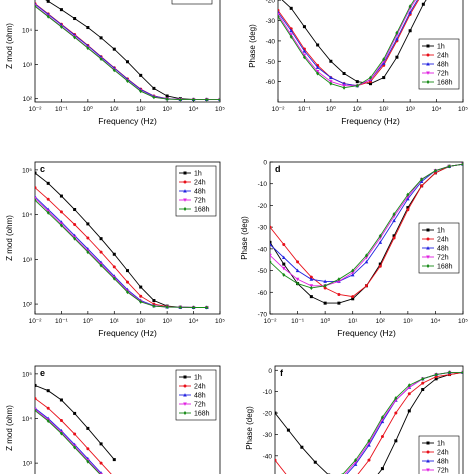 Image resolution: width=474 pixels, height=474 pixels. I want to click on series-group, so click(352, 45).